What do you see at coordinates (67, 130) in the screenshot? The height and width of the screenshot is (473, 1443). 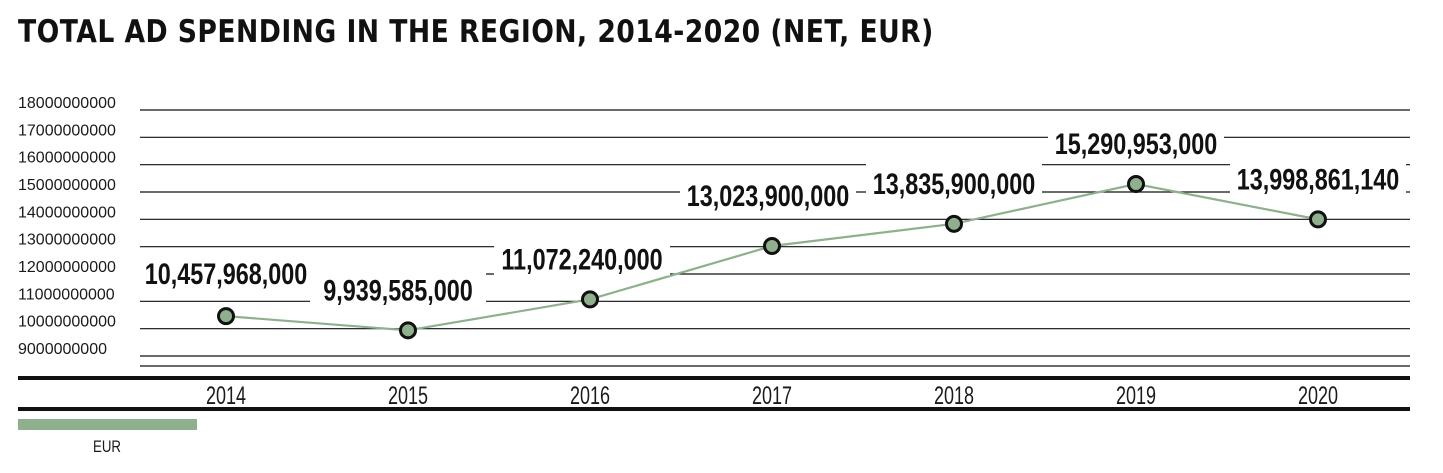 I see `y-tick-label: 17000000000` at bounding box center [67, 130].